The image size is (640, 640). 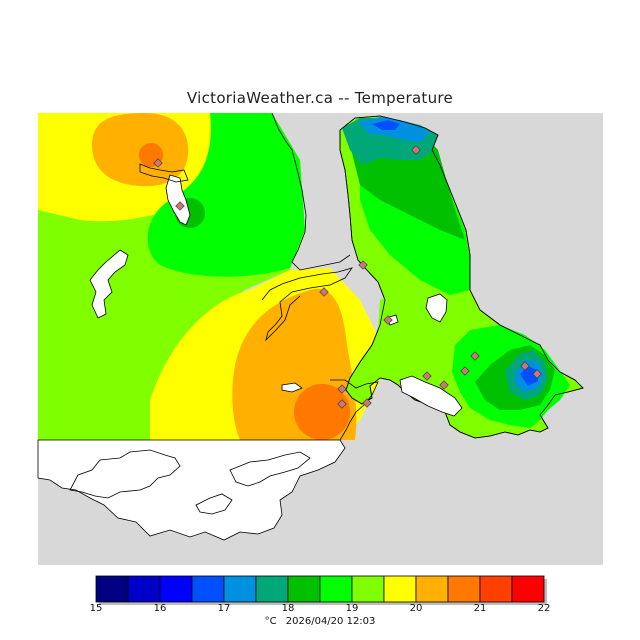 What do you see at coordinates (322, 412) in the screenshot?
I see `temp-zone-22b` at bounding box center [322, 412].